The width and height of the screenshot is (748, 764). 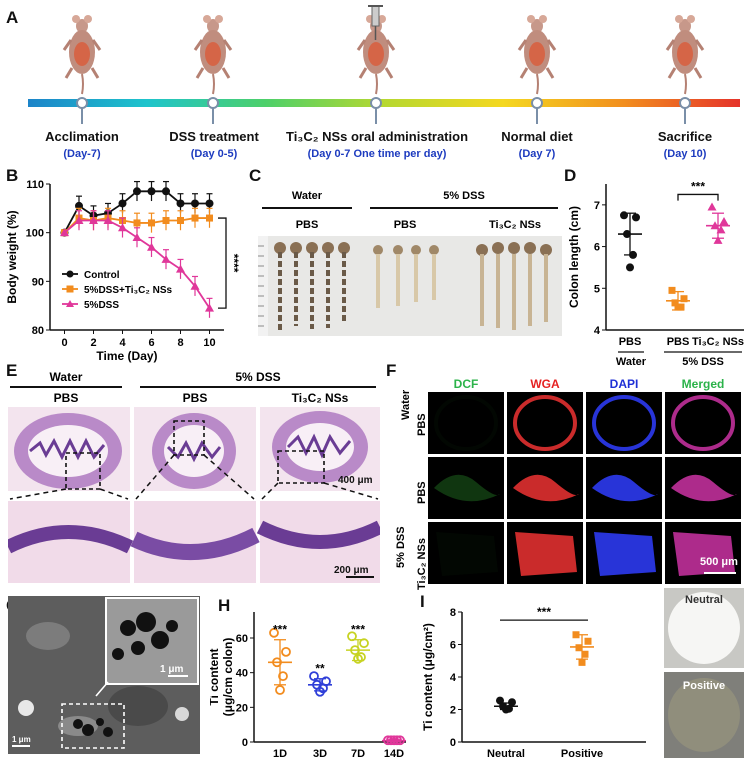 What do you see at coordinates (209, 343) in the screenshot?
I see `x-tick-label: 10` at bounding box center [209, 343].